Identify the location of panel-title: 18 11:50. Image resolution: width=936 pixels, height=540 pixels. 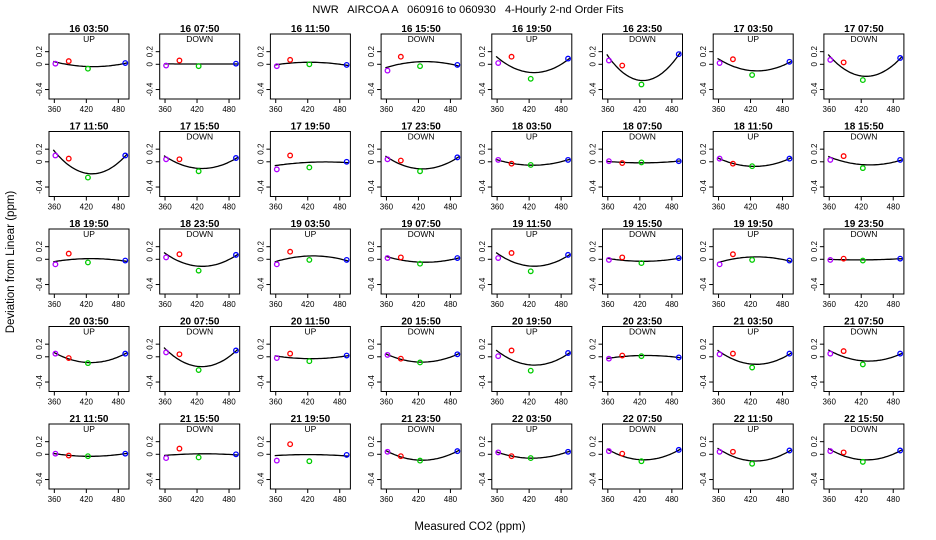
(753, 127).